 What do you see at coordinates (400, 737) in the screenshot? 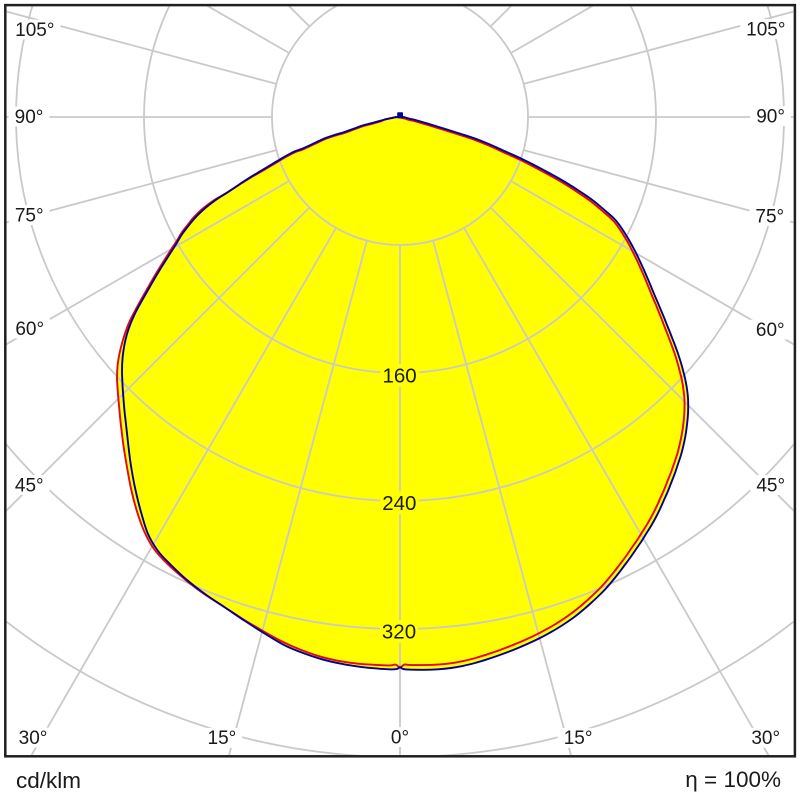
I see `svg-text: 0°` at bounding box center [400, 737].